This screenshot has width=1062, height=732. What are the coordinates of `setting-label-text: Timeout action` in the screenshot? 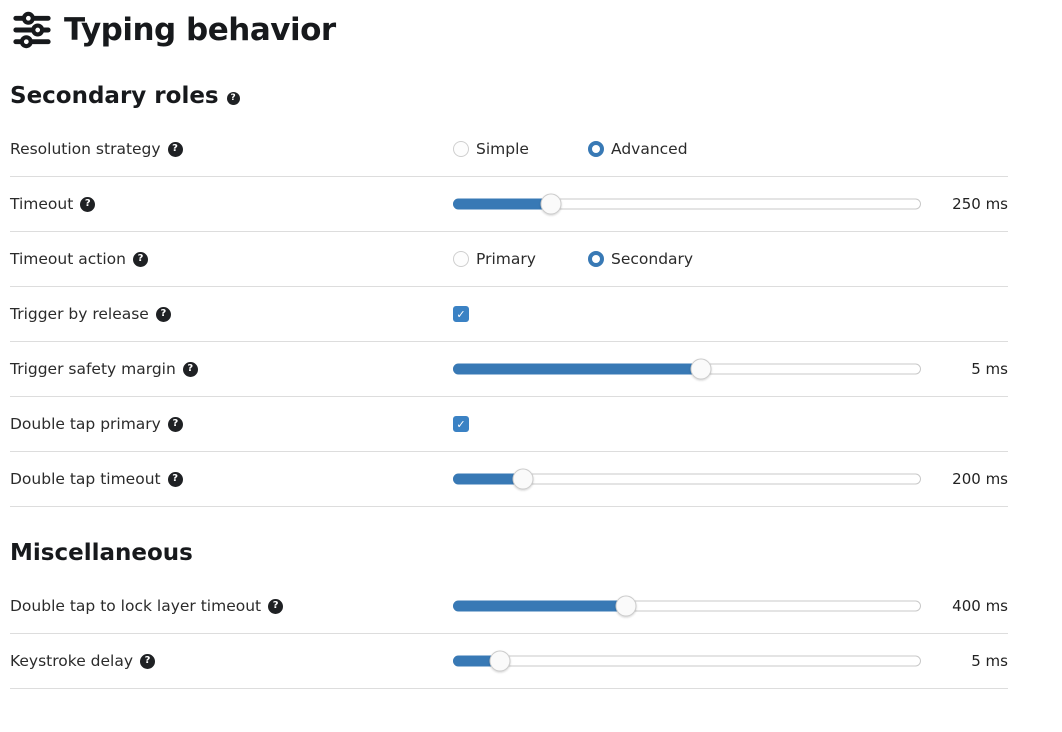 It's located at (68, 259).